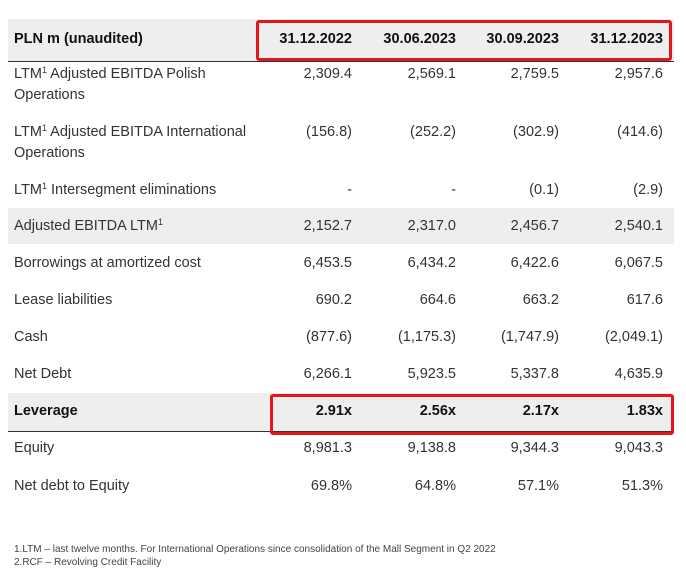 The width and height of the screenshot is (686, 588). What do you see at coordinates (529, 337) in the screenshot?
I see `row-value: (1,747.9)` at bounding box center [529, 337].